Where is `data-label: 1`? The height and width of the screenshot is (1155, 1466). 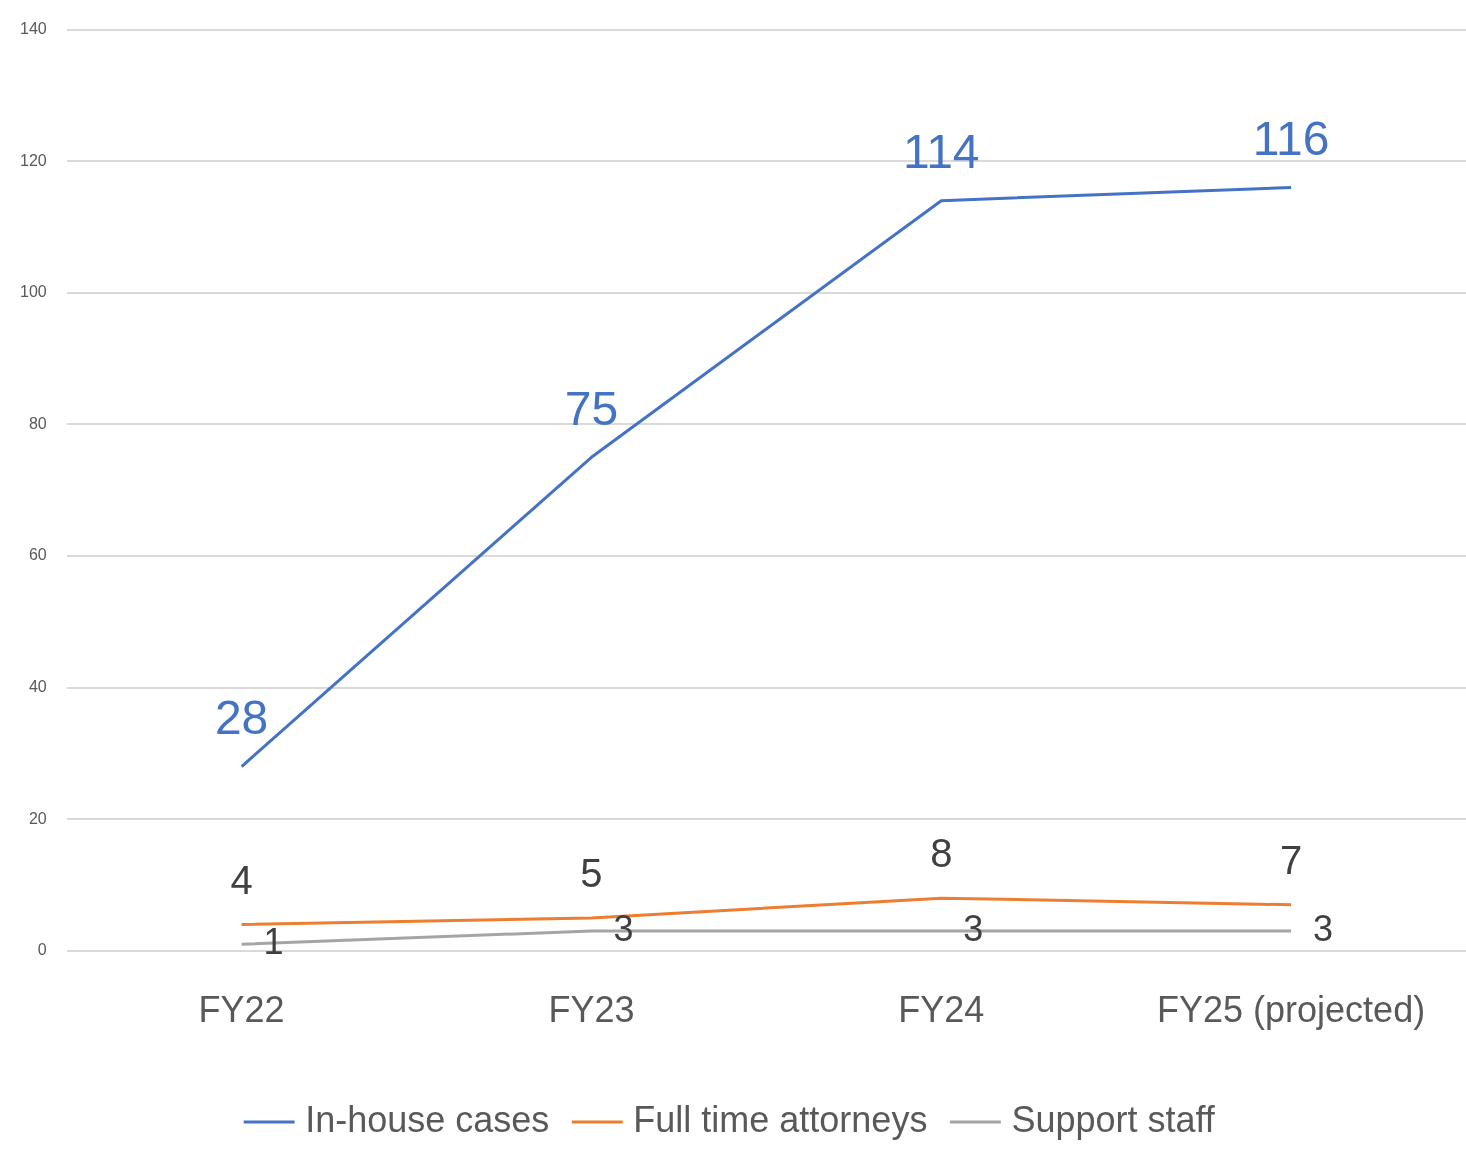
data-label: 1 is located at coordinates (273, 942).